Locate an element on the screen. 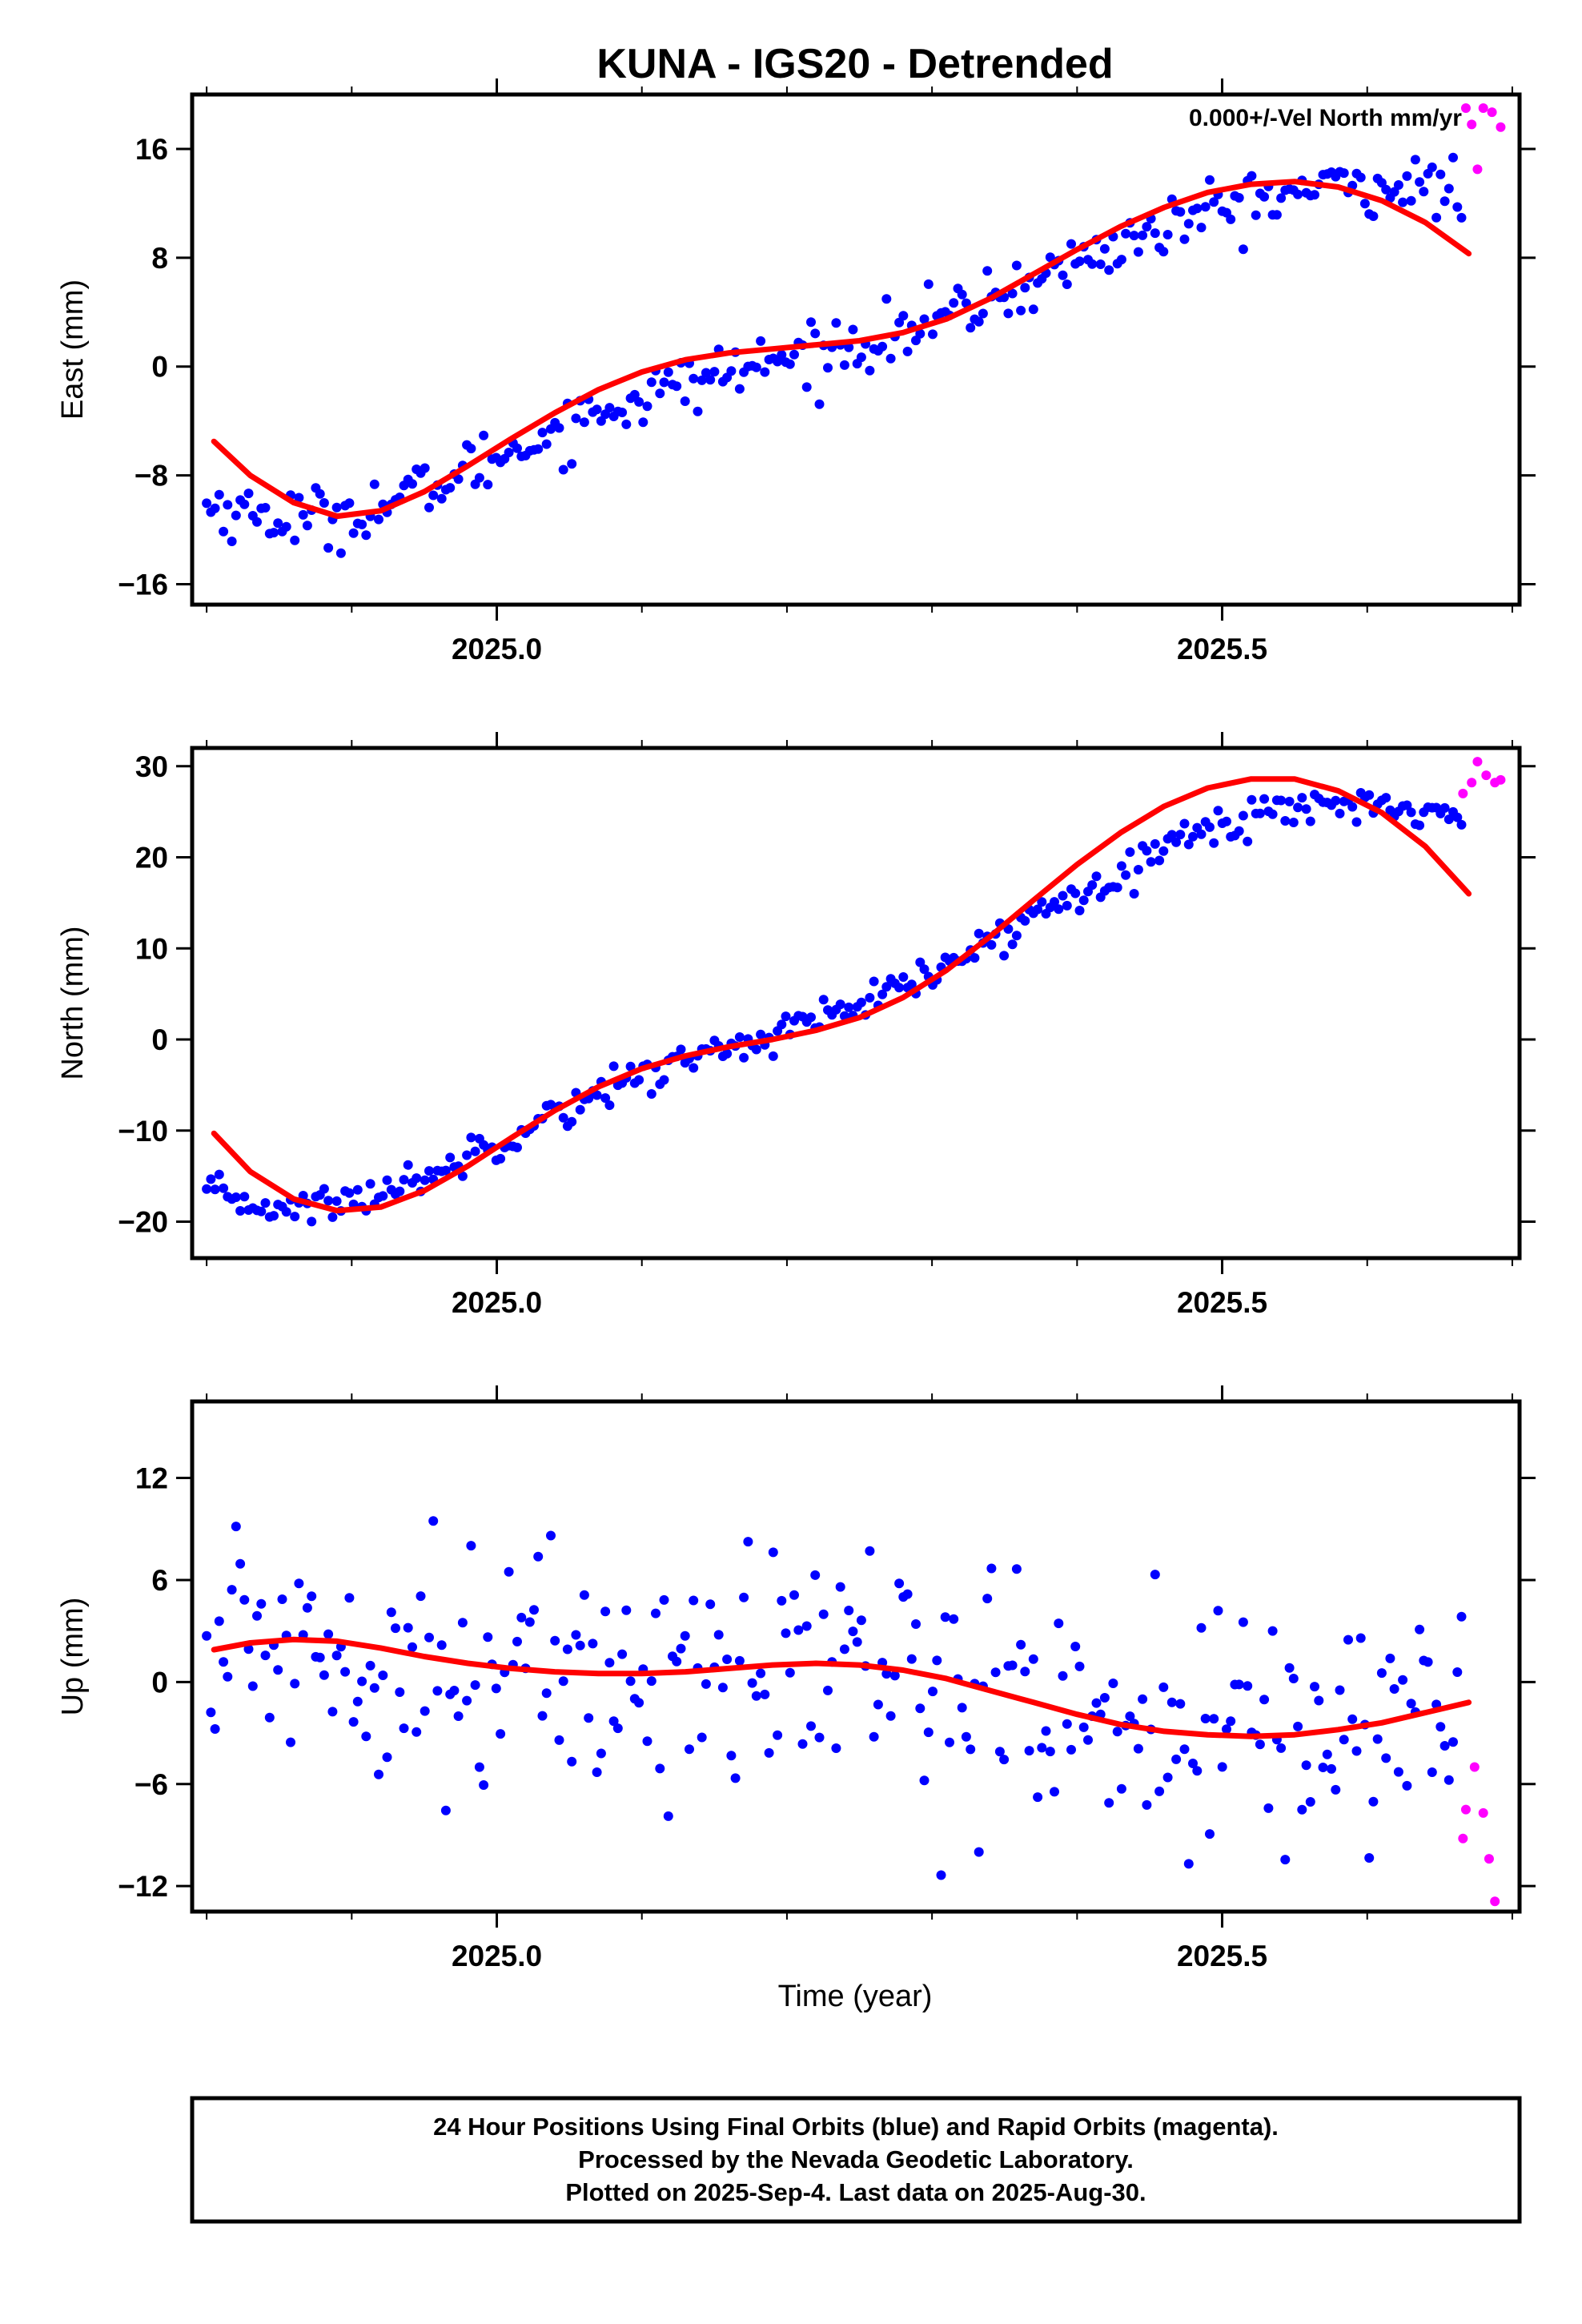  east-y-tick-label: 16 is located at coordinates (151, 149).